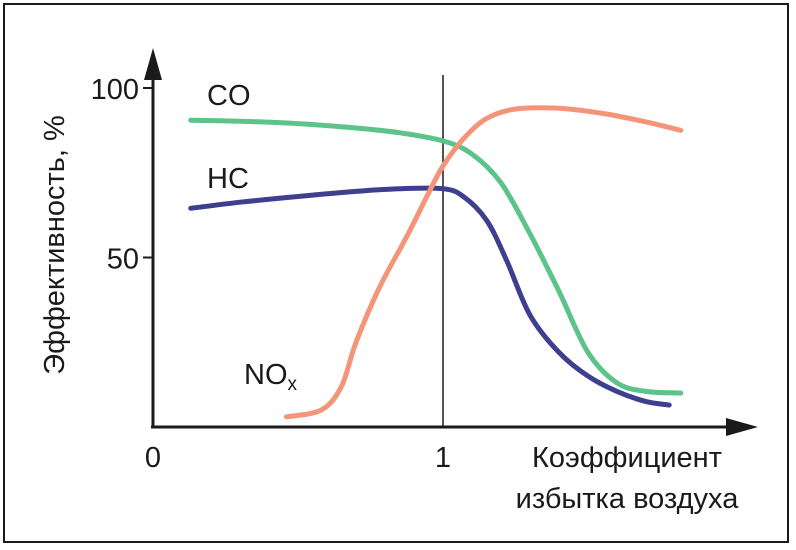 This screenshot has height=550, width=796. I want to click on y-axis-title: Эффективность, %, so click(55, 245).